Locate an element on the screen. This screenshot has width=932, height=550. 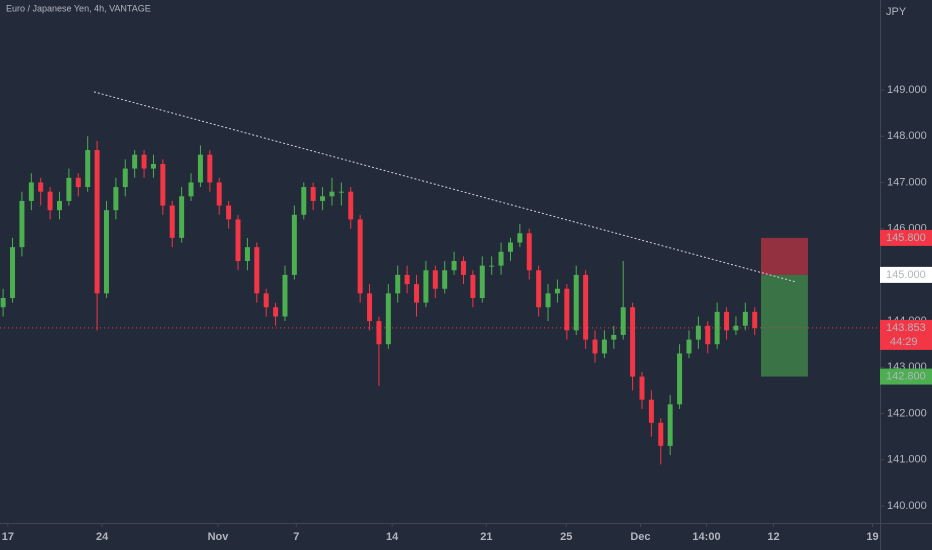
last-price-label: 143.853 is located at coordinates (906, 328).